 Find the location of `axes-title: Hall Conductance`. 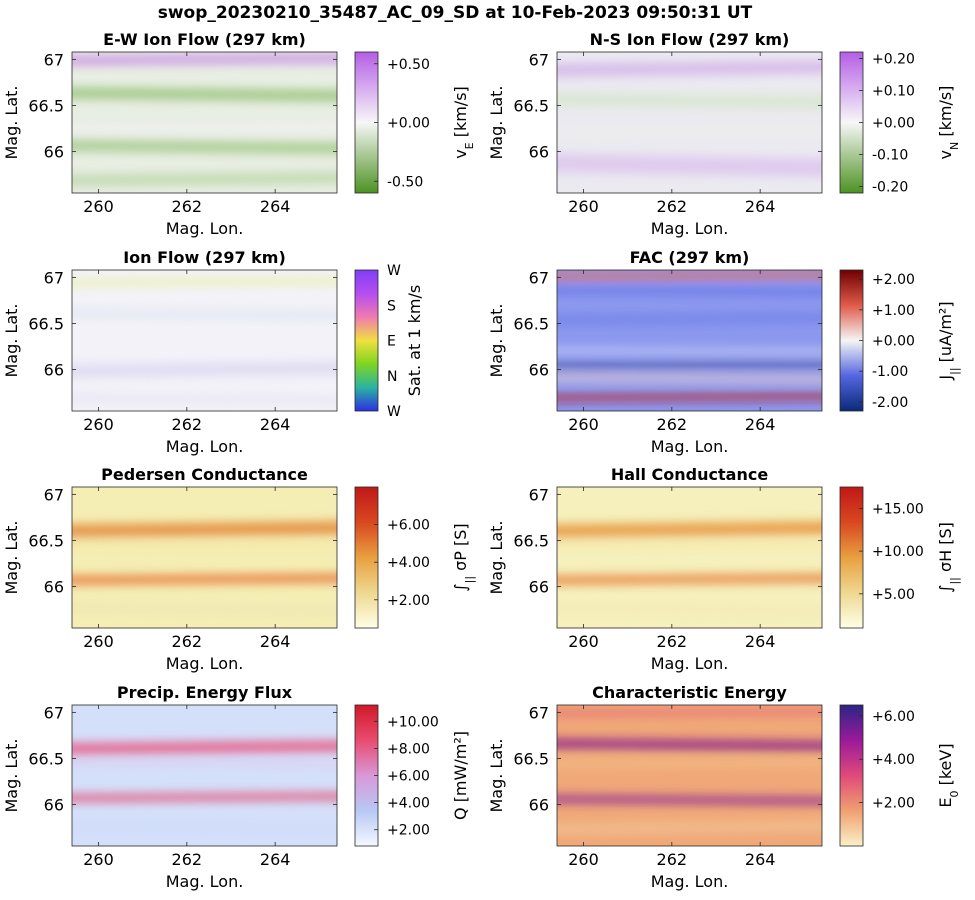

axes-title: Hall Conductance is located at coordinates (690, 474).